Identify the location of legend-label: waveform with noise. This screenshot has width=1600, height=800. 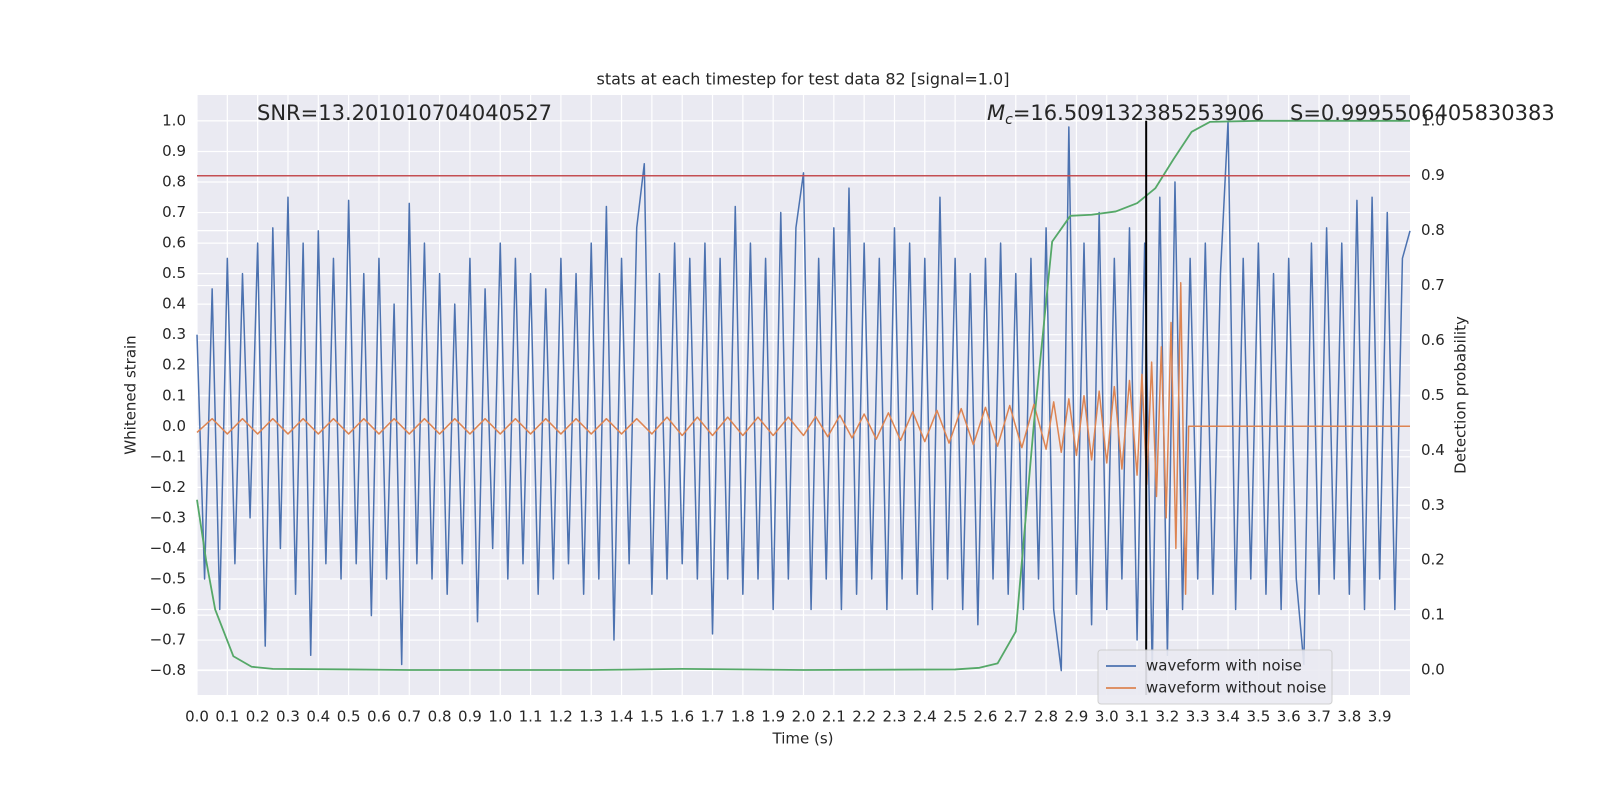
(1224, 666).